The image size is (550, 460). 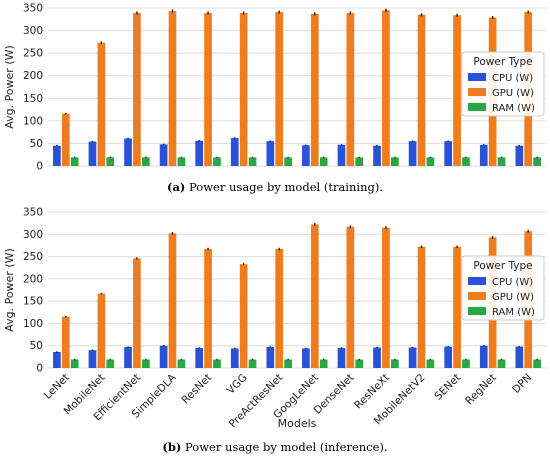 What do you see at coordinates (57, 387) in the screenshot?
I see `x-tick-label-lenet: LeNet` at bounding box center [57, 387].